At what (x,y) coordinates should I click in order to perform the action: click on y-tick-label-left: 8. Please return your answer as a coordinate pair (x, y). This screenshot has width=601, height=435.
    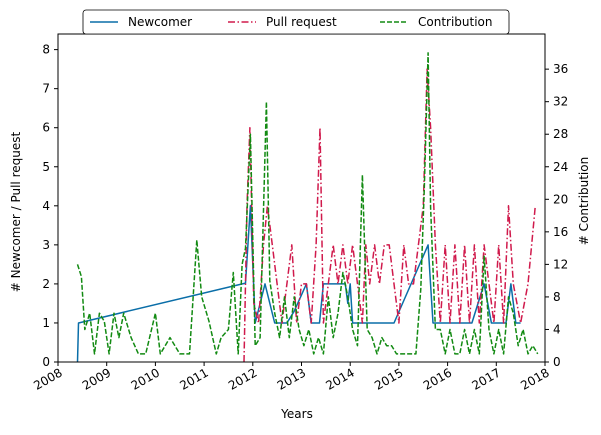
    Looking at the image, I should click on (46, 50).